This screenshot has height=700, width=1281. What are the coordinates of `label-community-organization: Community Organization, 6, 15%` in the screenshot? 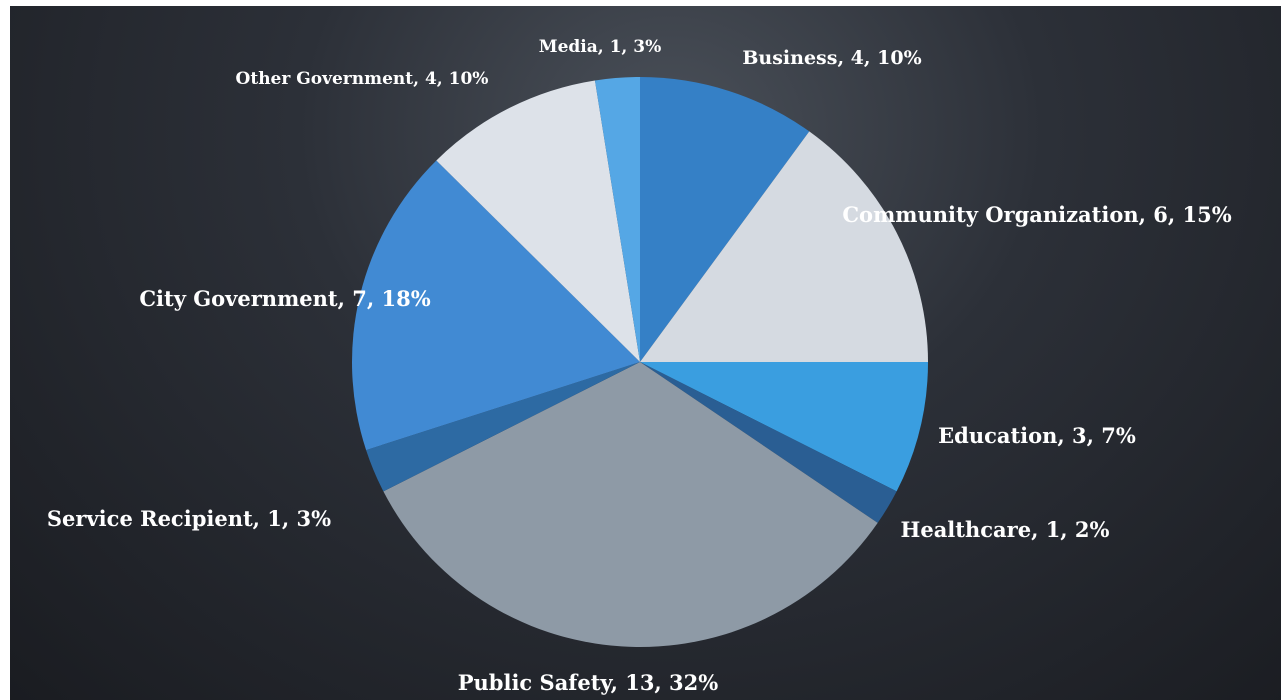 It's located at (1036, 214).